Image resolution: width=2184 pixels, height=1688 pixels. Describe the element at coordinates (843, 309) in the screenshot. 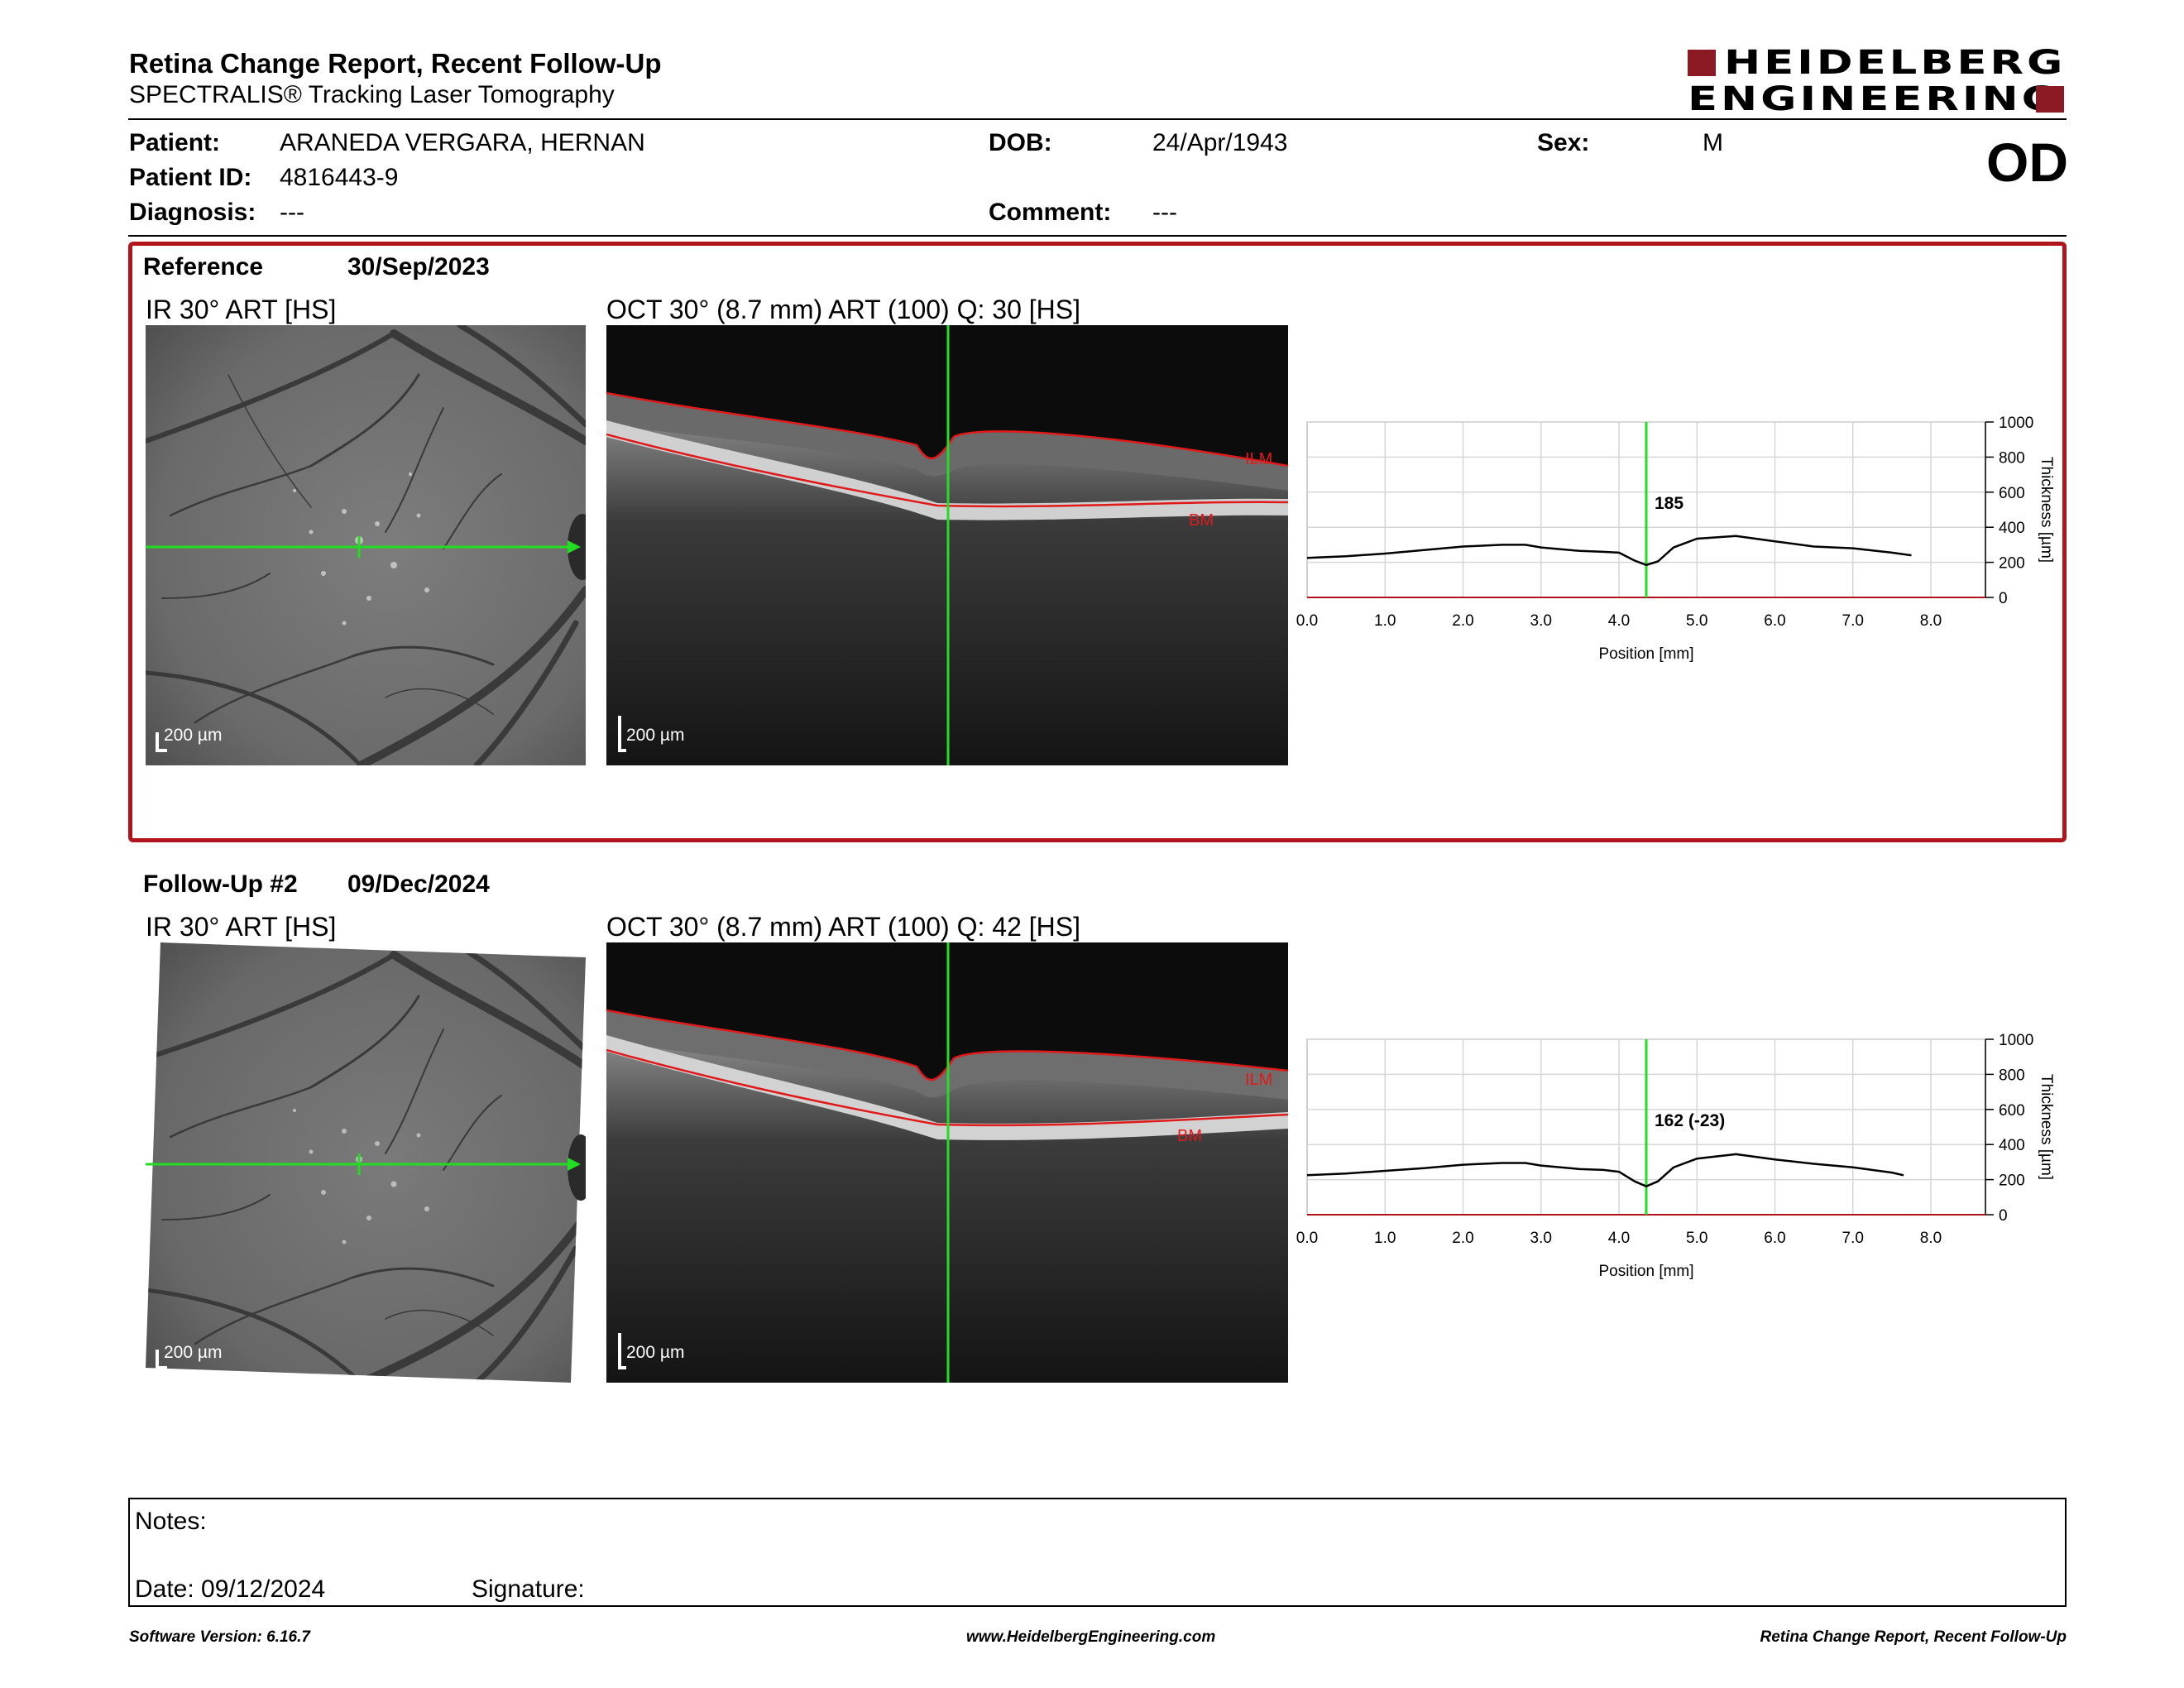

I see `reference-oct-title: OCT 30° (8.7 mm) ART (100) Q: 30 [HS]` at that location.